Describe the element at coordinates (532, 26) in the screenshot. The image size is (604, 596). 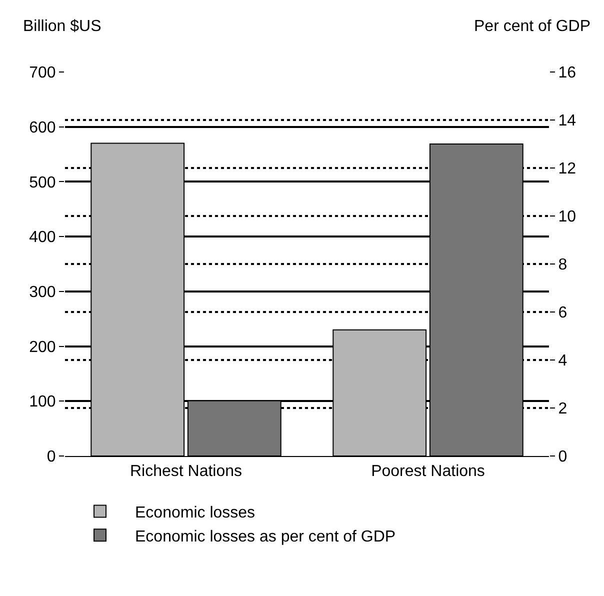
I see `y2-axis-title: Per cent of GDP` at that location.